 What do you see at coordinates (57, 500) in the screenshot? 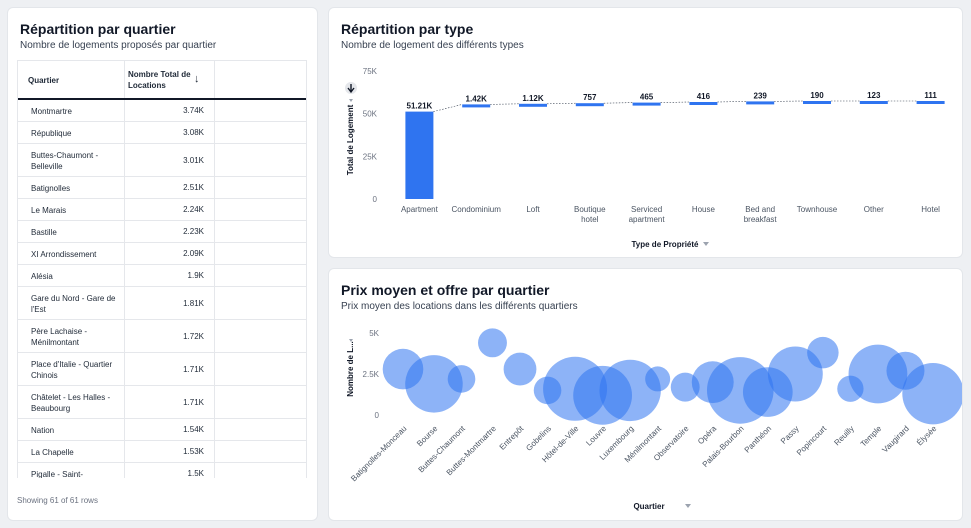
I see `row-count: Showing 61 of 61 rows` at bounding box center [57, 500].